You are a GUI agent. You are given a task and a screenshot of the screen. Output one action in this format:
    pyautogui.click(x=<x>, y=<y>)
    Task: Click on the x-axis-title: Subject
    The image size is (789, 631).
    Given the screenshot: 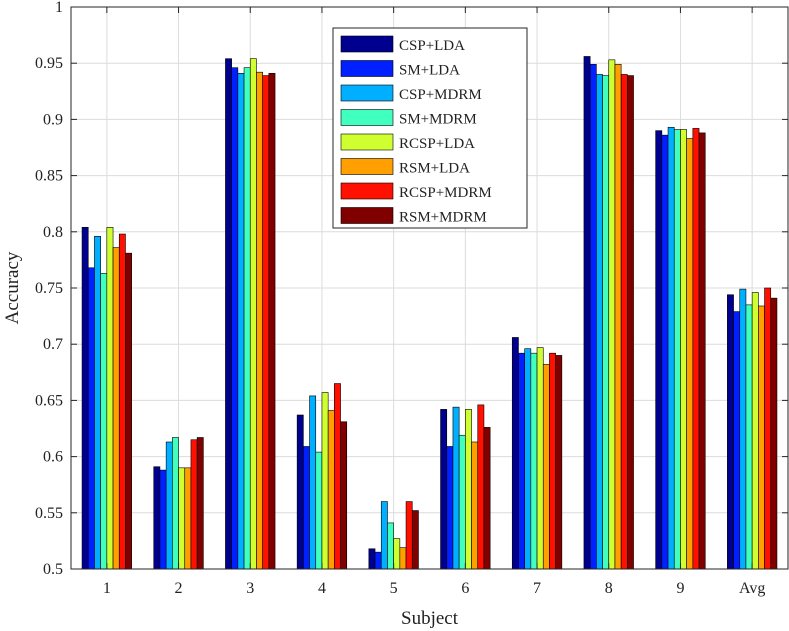 What is the action you would take?
    pyautogui.click(x=430, y=618)
    